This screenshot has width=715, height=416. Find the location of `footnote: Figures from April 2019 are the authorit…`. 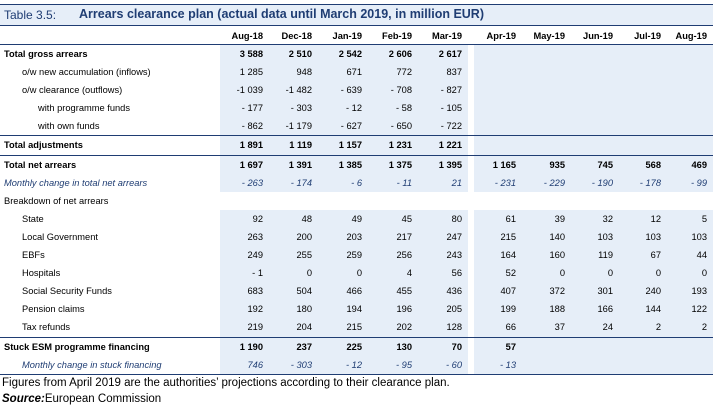

footnote: Figures from April 2019 are the authorit… is located at coordinates (226, 383).